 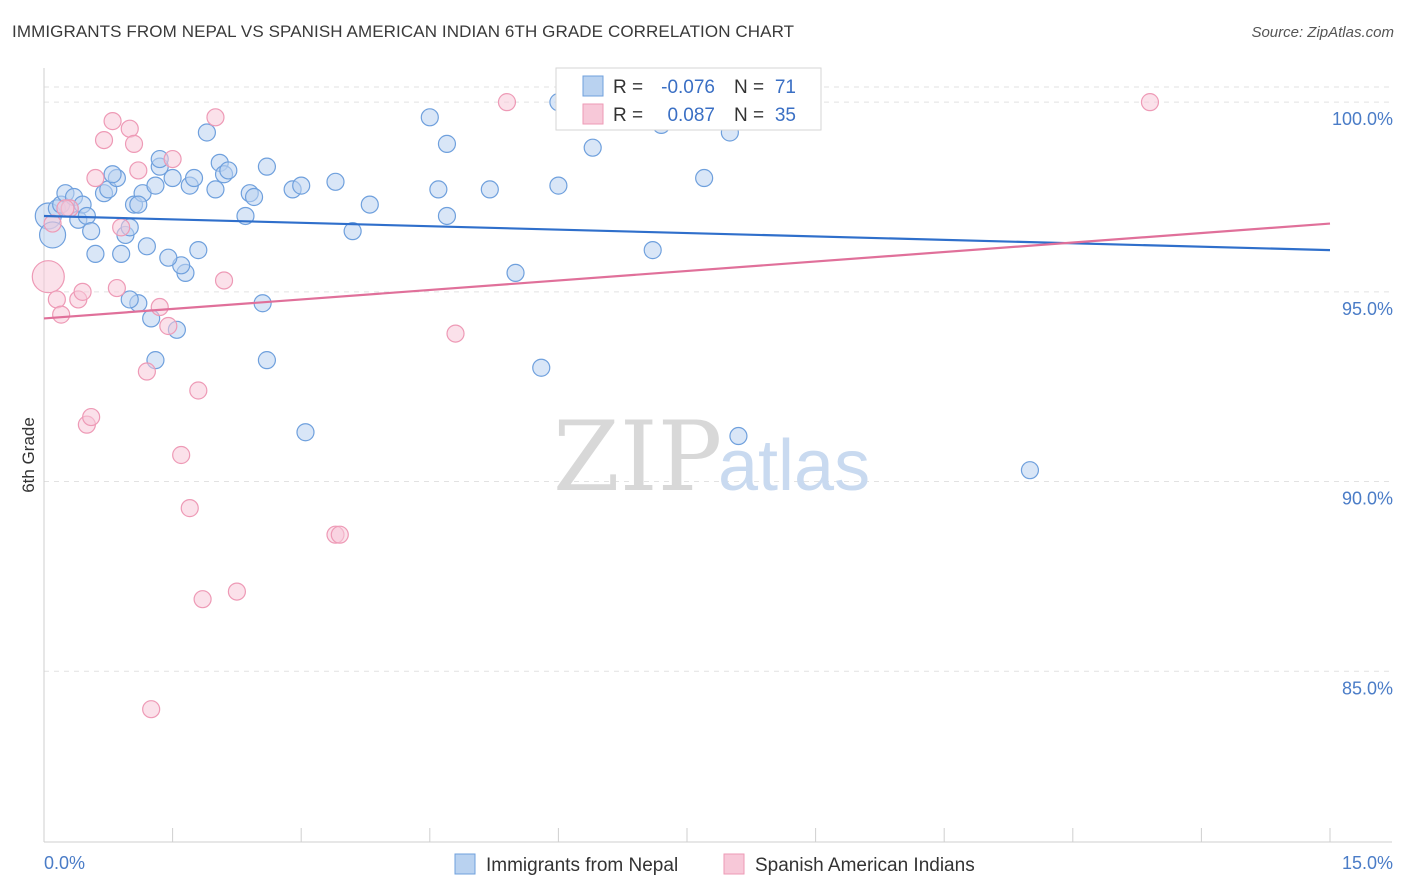 I want to click on x-tick-label: 0.0%, so click(x=64, y=863).